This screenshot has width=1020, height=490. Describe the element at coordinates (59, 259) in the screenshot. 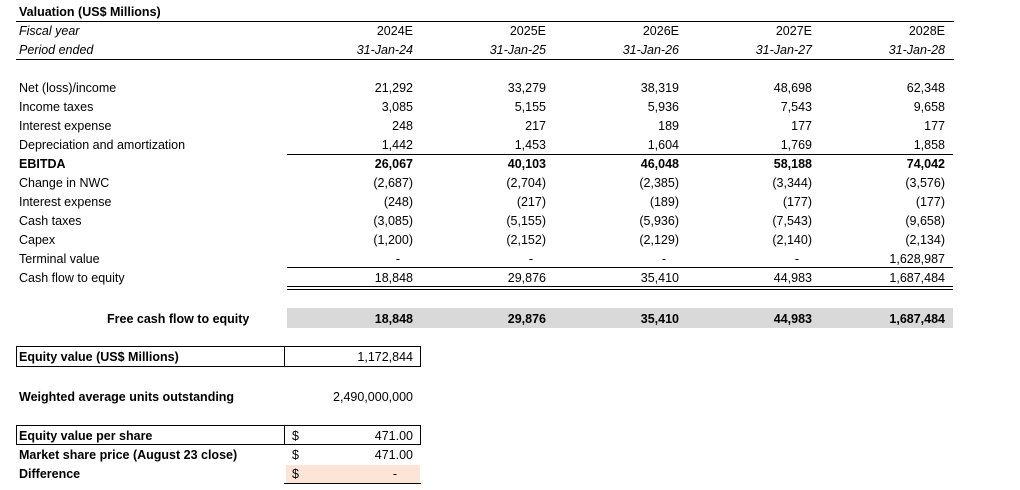

I see `row-label: Terminal value` at that location.